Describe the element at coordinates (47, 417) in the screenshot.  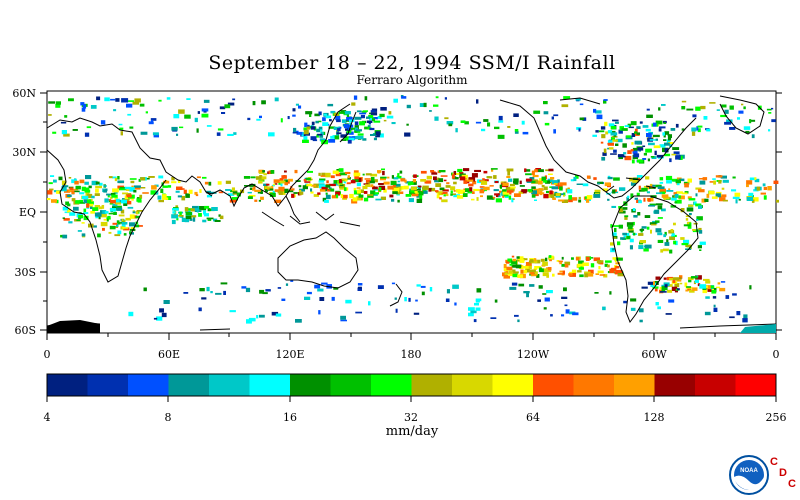
I see `colorbar-tick-4: 4` at that location.